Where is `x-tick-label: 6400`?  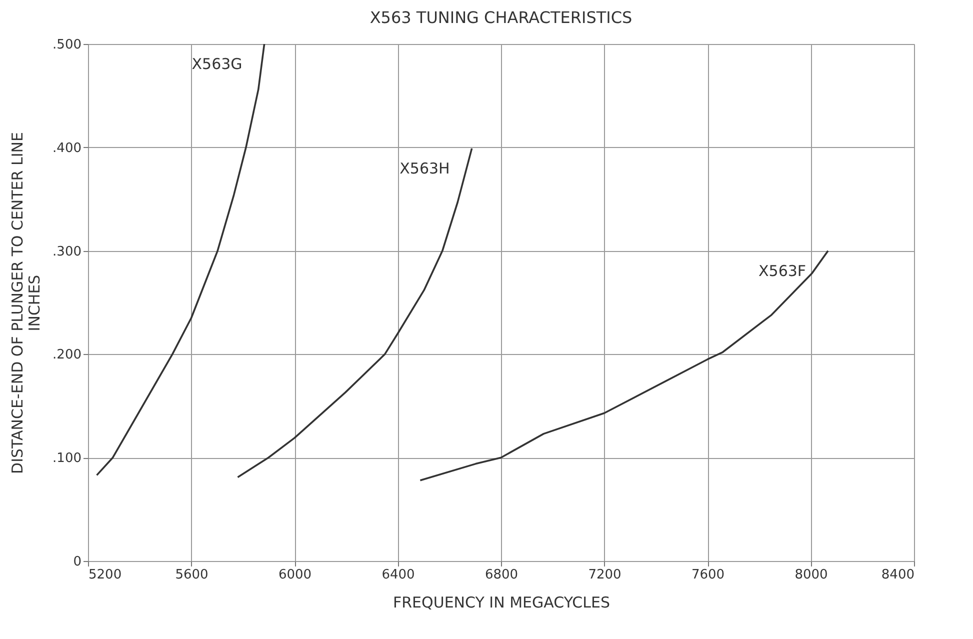
x-tick-label: 6400 is located at coordinates (398, 575).